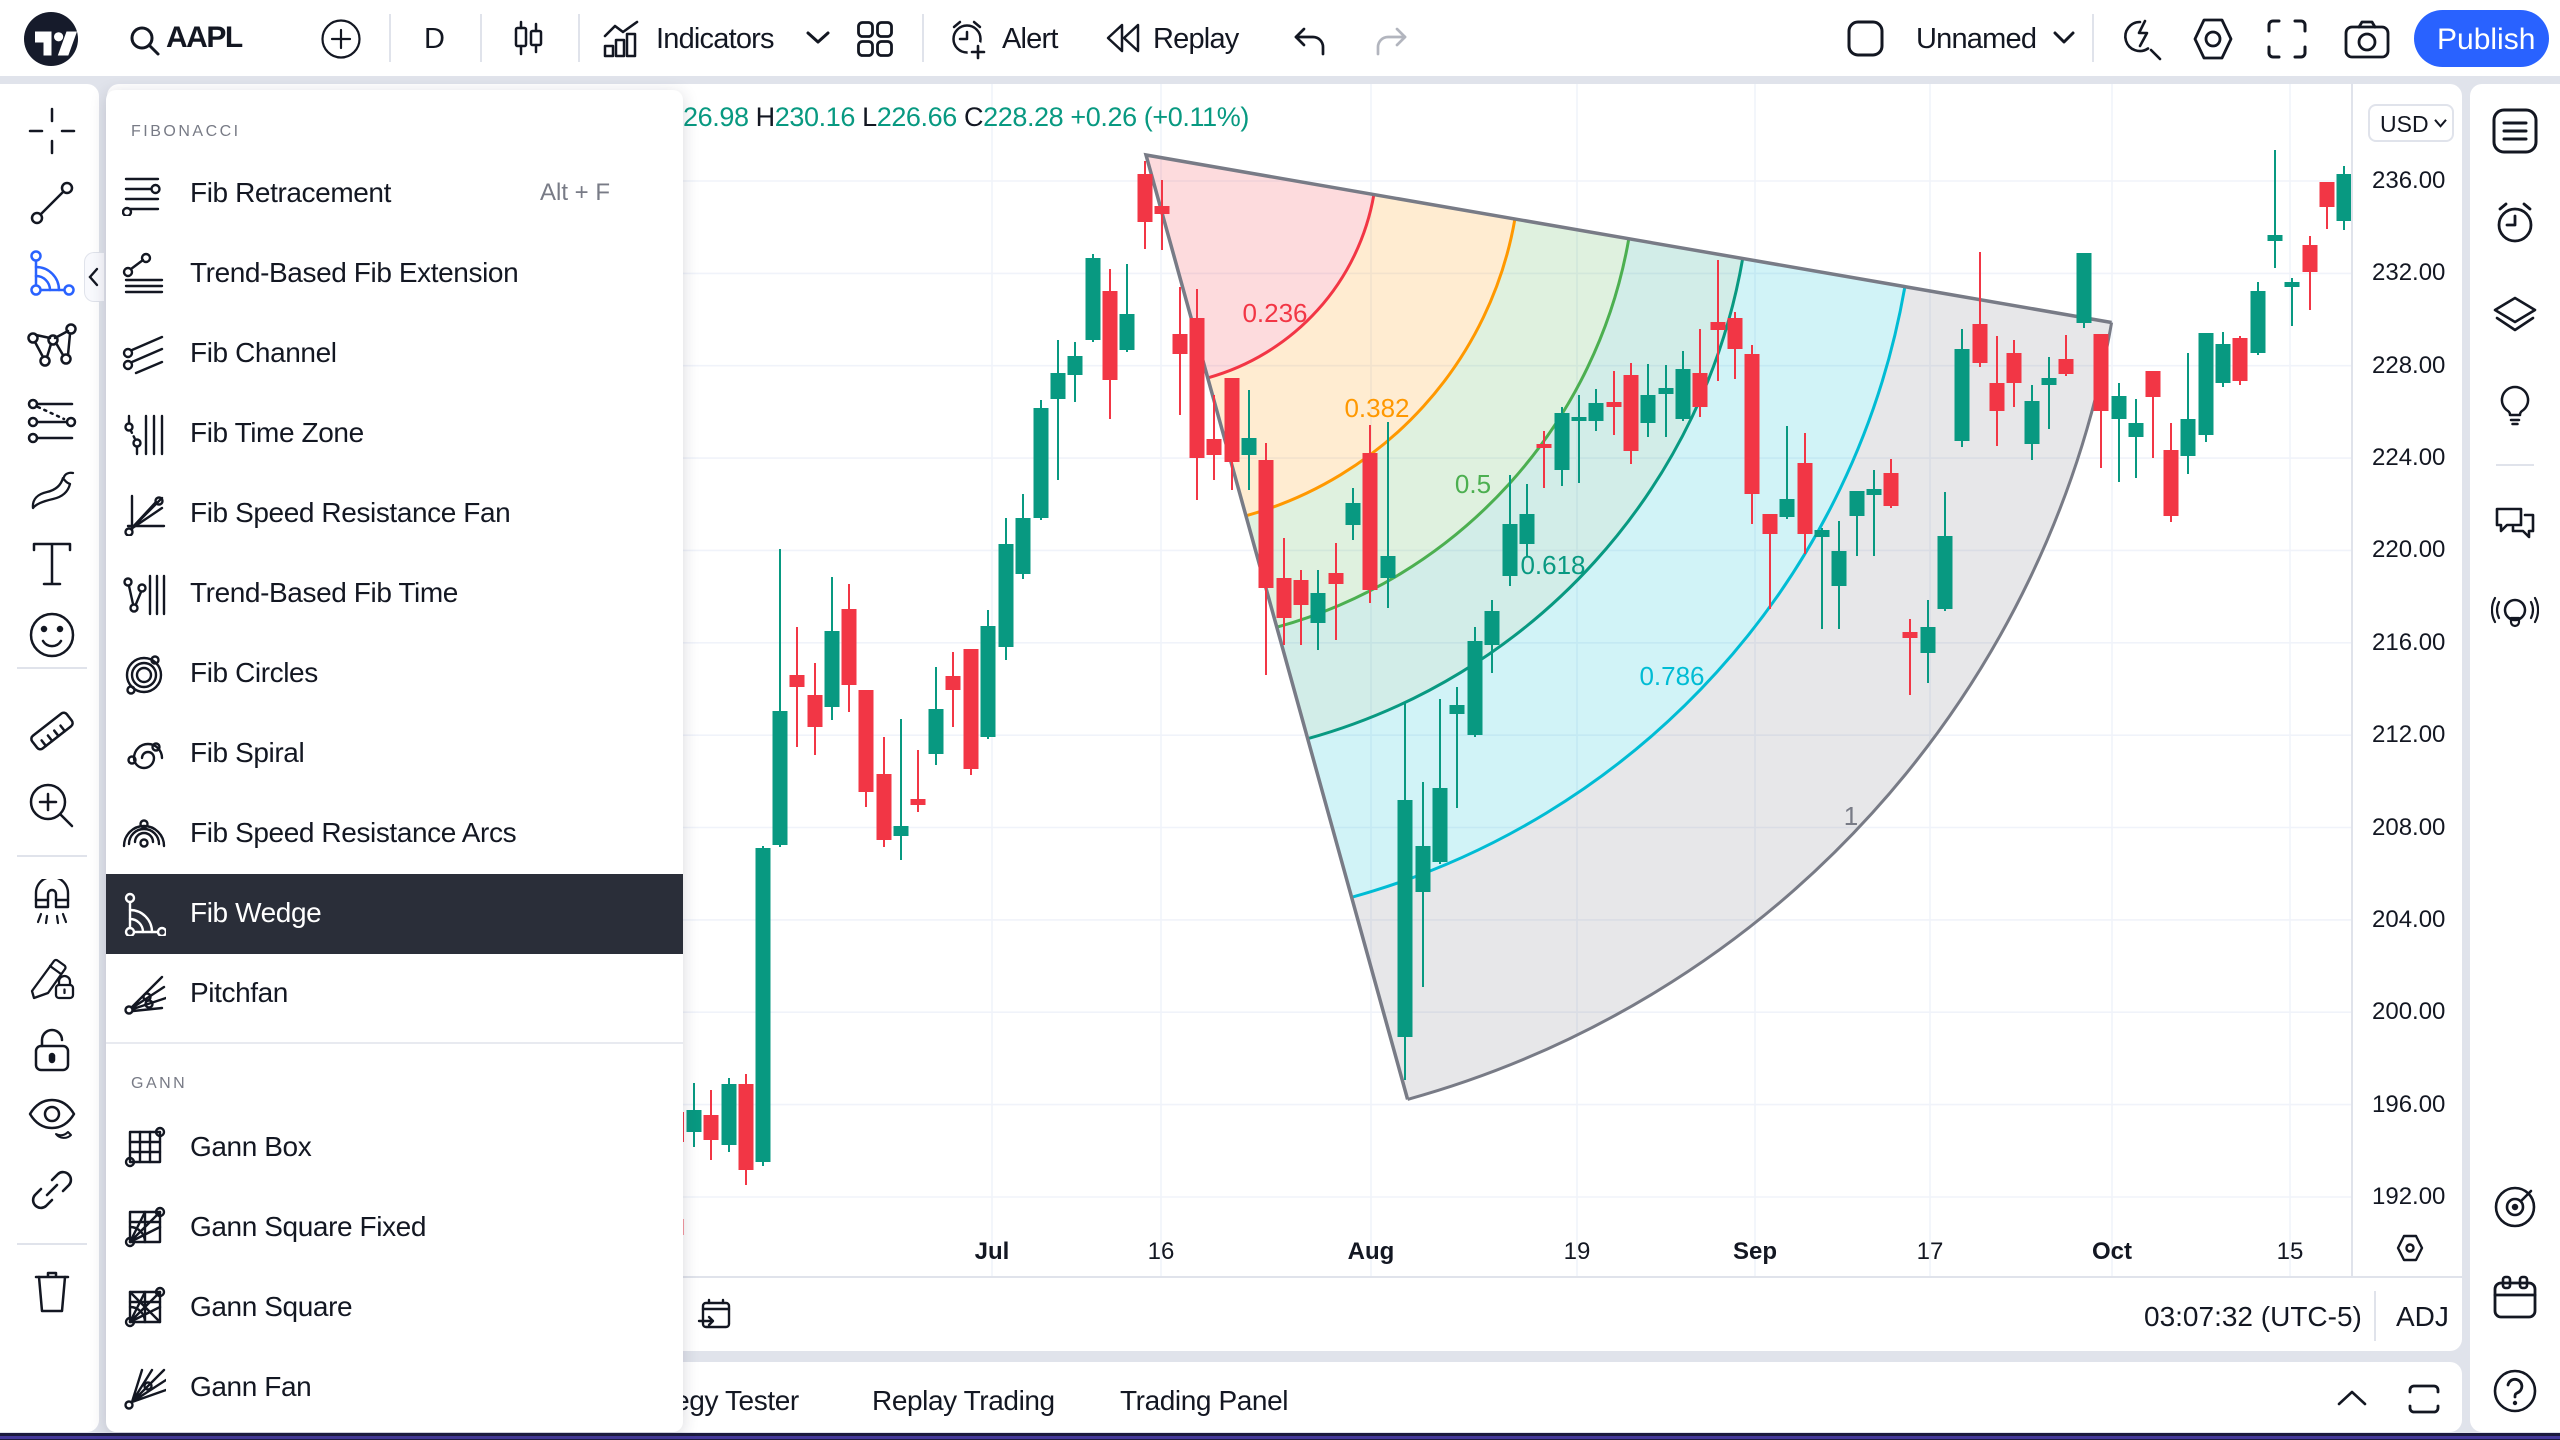 The image size is (2560, 1440). I want to click on svg-text: 0.5, so click(1473, 484).